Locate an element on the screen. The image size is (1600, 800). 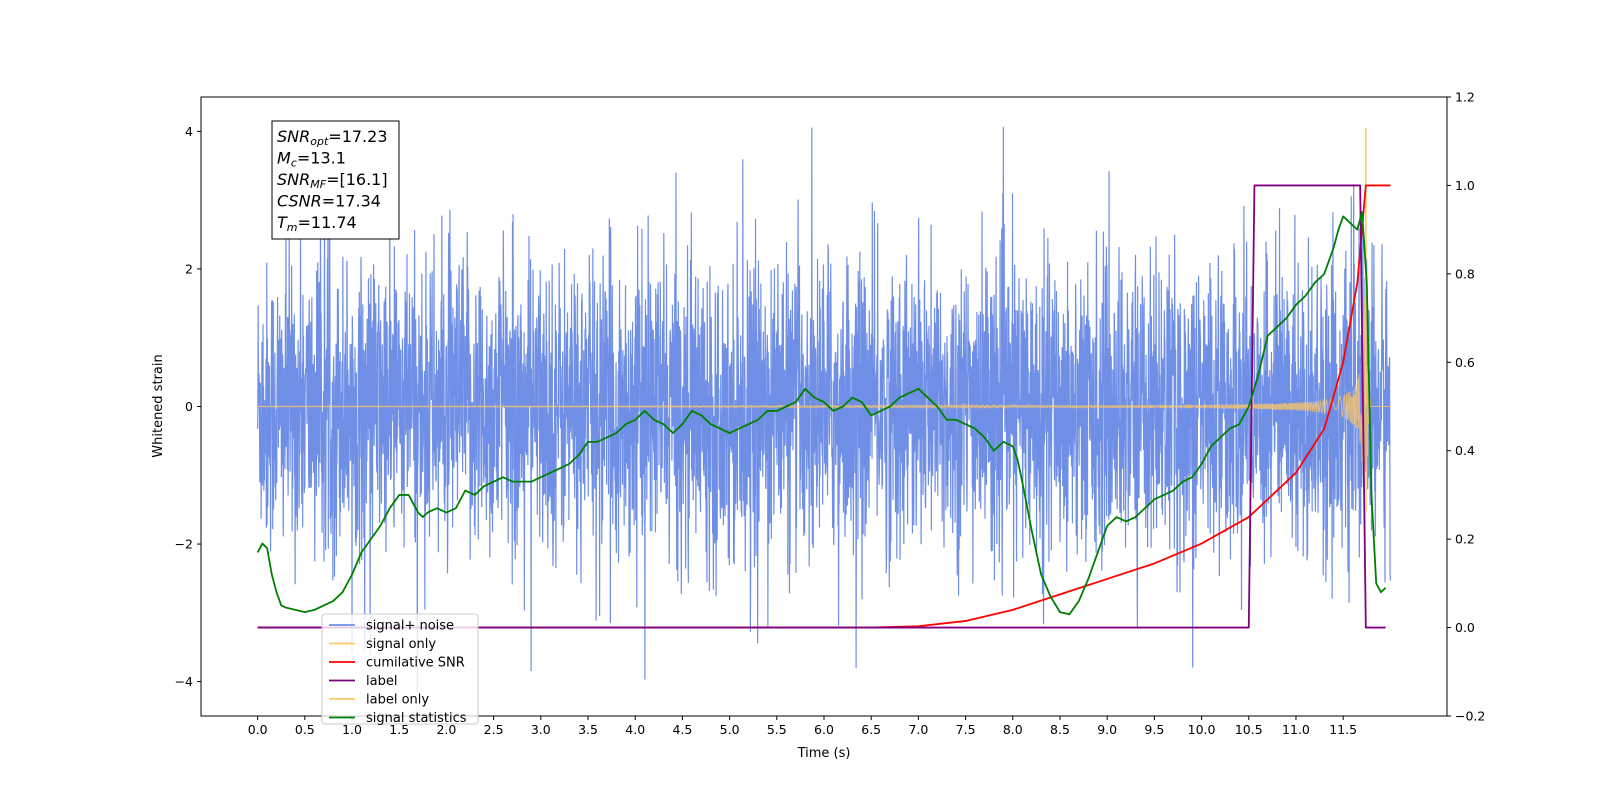
y2-tick-label: 1.2 is located at coordinates (1465, 97).